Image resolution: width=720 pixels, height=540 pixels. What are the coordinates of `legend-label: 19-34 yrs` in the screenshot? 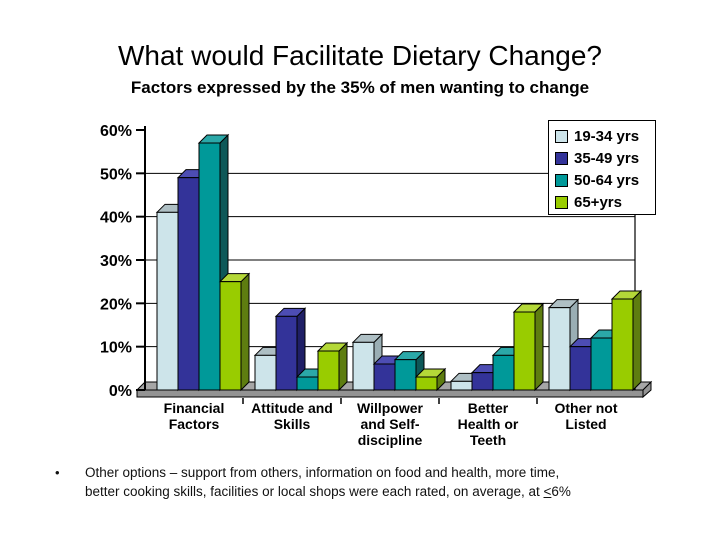 It's located at (607, 136).